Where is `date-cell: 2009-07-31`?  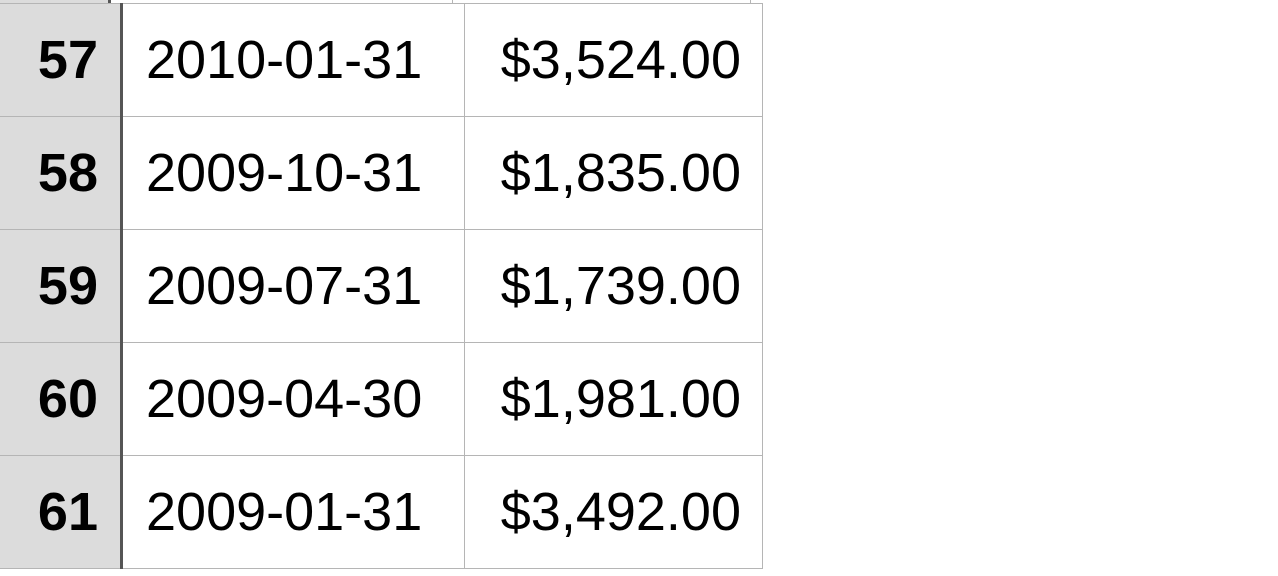
date-cell: 2009-07-31 is located at coordinates (293, 286).